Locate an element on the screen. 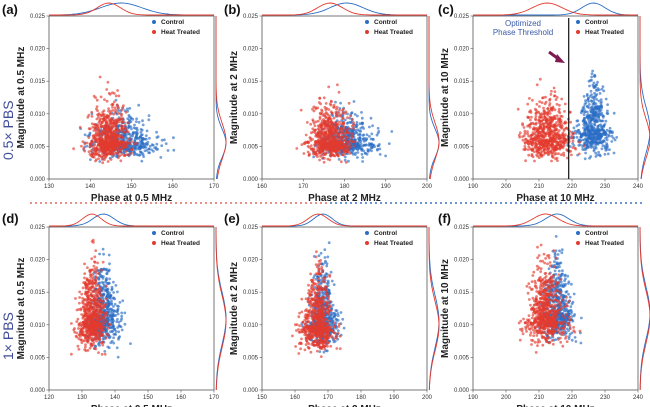  panel-letter: (a) is located at coordinates (10, 9).